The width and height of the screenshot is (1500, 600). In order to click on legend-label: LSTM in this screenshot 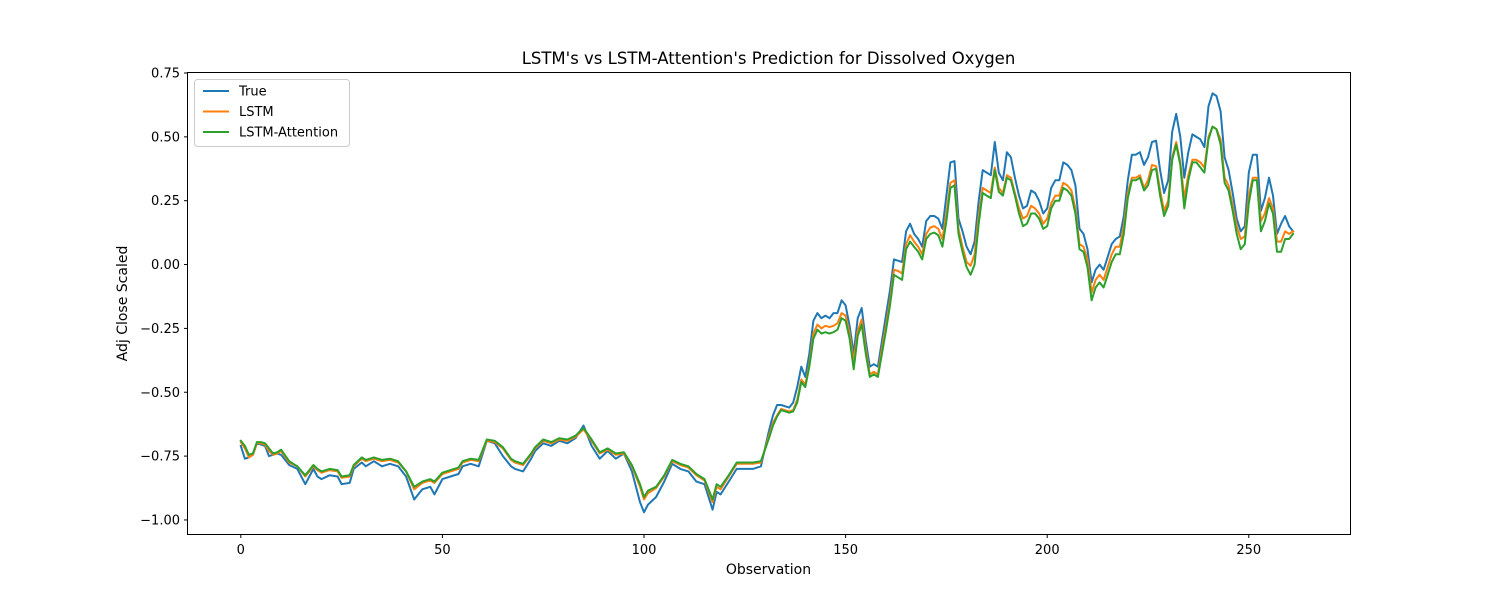, I will do `click(256, 112)`.